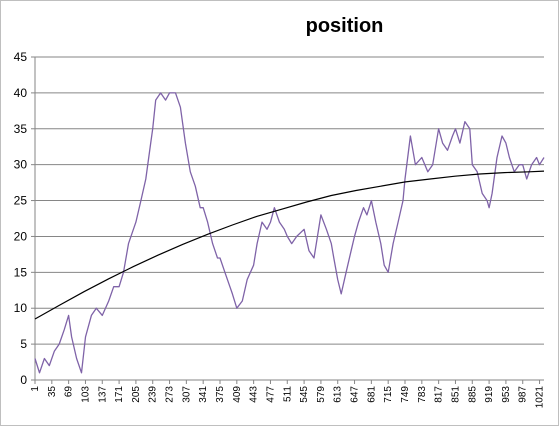 Image resolution: width=559 pixels, height=426 pixels. Describe the element at coordinates (21, 236) in the screenshot. I see `y-tick-label: 20` at that location.